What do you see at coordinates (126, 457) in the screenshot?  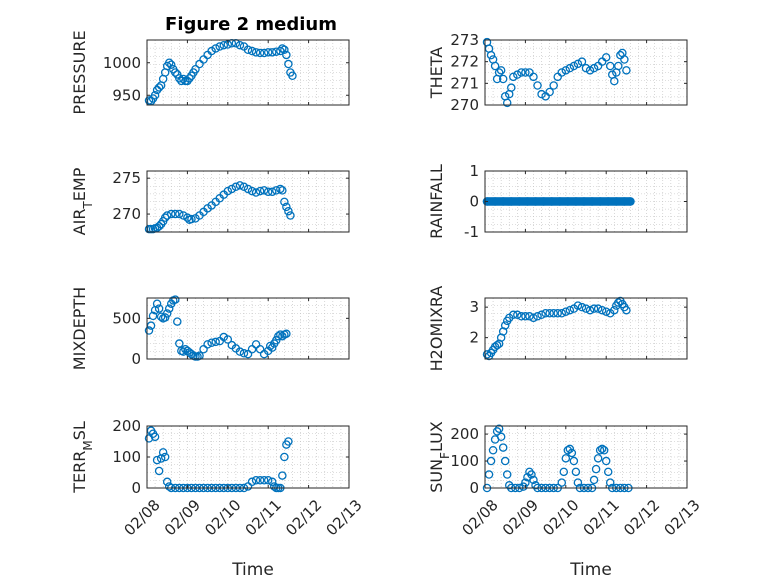 I see `y-tick-label: 100` at bounding box center [126, 457].